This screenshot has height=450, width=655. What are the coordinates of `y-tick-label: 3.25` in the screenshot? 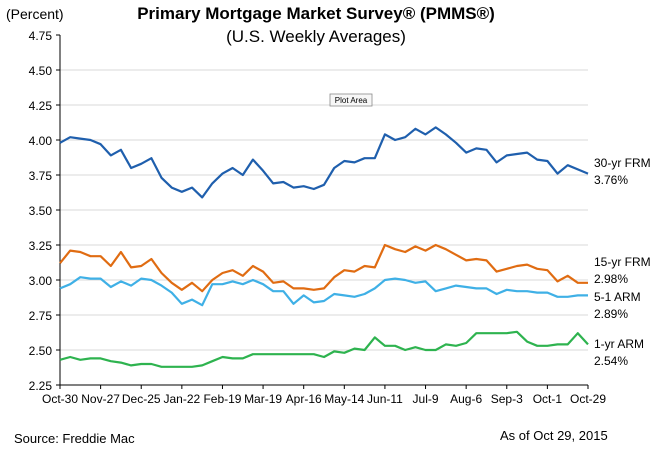 It's located at (41, 246).